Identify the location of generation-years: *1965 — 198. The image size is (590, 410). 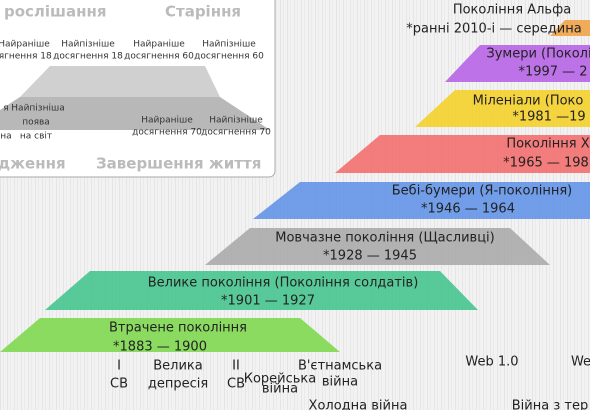
(546, 163).